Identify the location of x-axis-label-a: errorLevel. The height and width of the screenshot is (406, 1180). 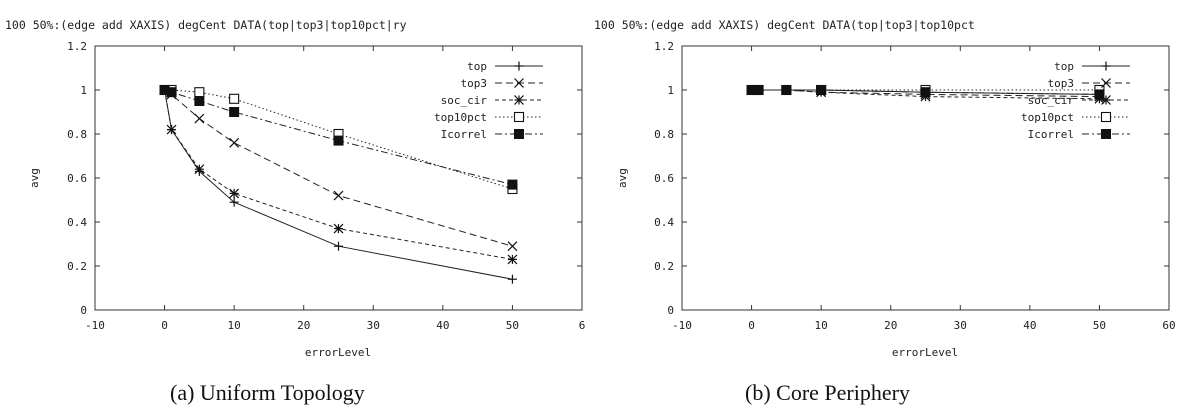
(338, 352).